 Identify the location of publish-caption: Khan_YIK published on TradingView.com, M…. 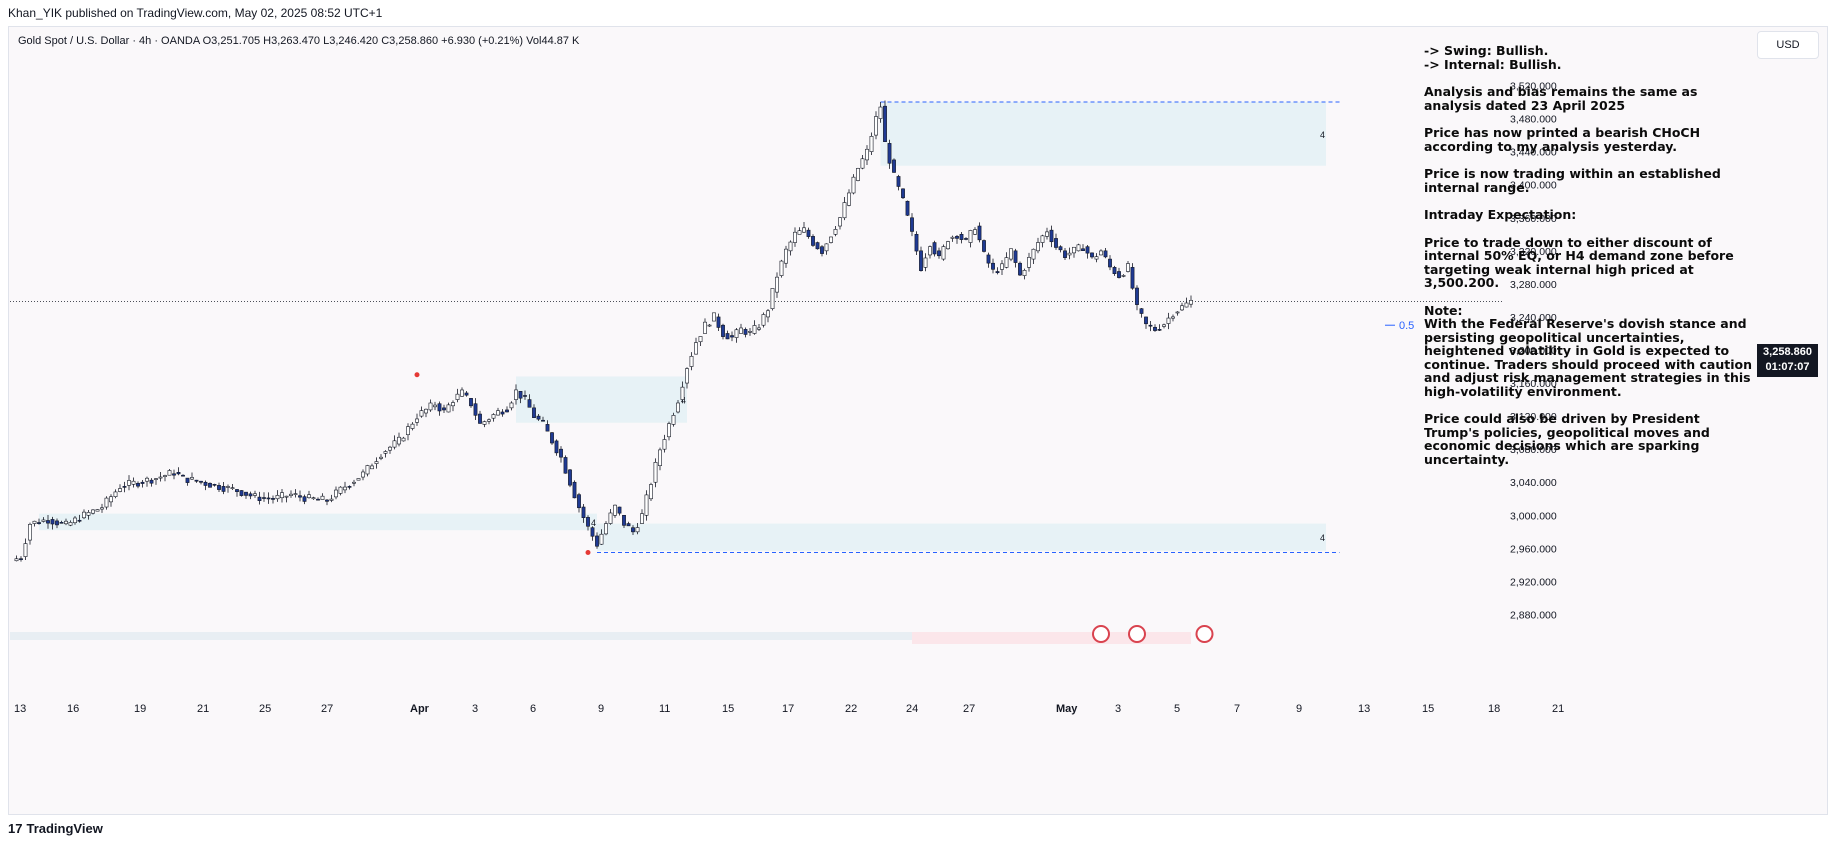
(195, 13).